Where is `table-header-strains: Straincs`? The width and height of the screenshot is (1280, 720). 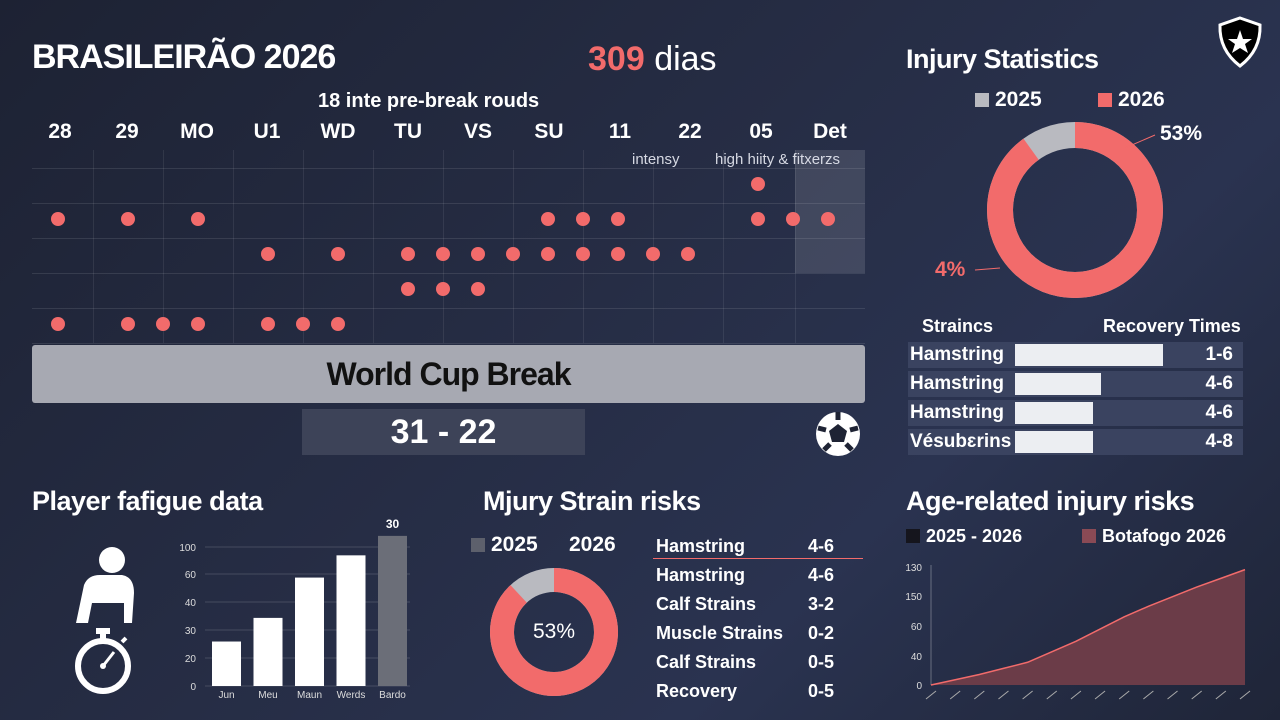 table-header-strains: Straincs is located at coordinates (958, 326).